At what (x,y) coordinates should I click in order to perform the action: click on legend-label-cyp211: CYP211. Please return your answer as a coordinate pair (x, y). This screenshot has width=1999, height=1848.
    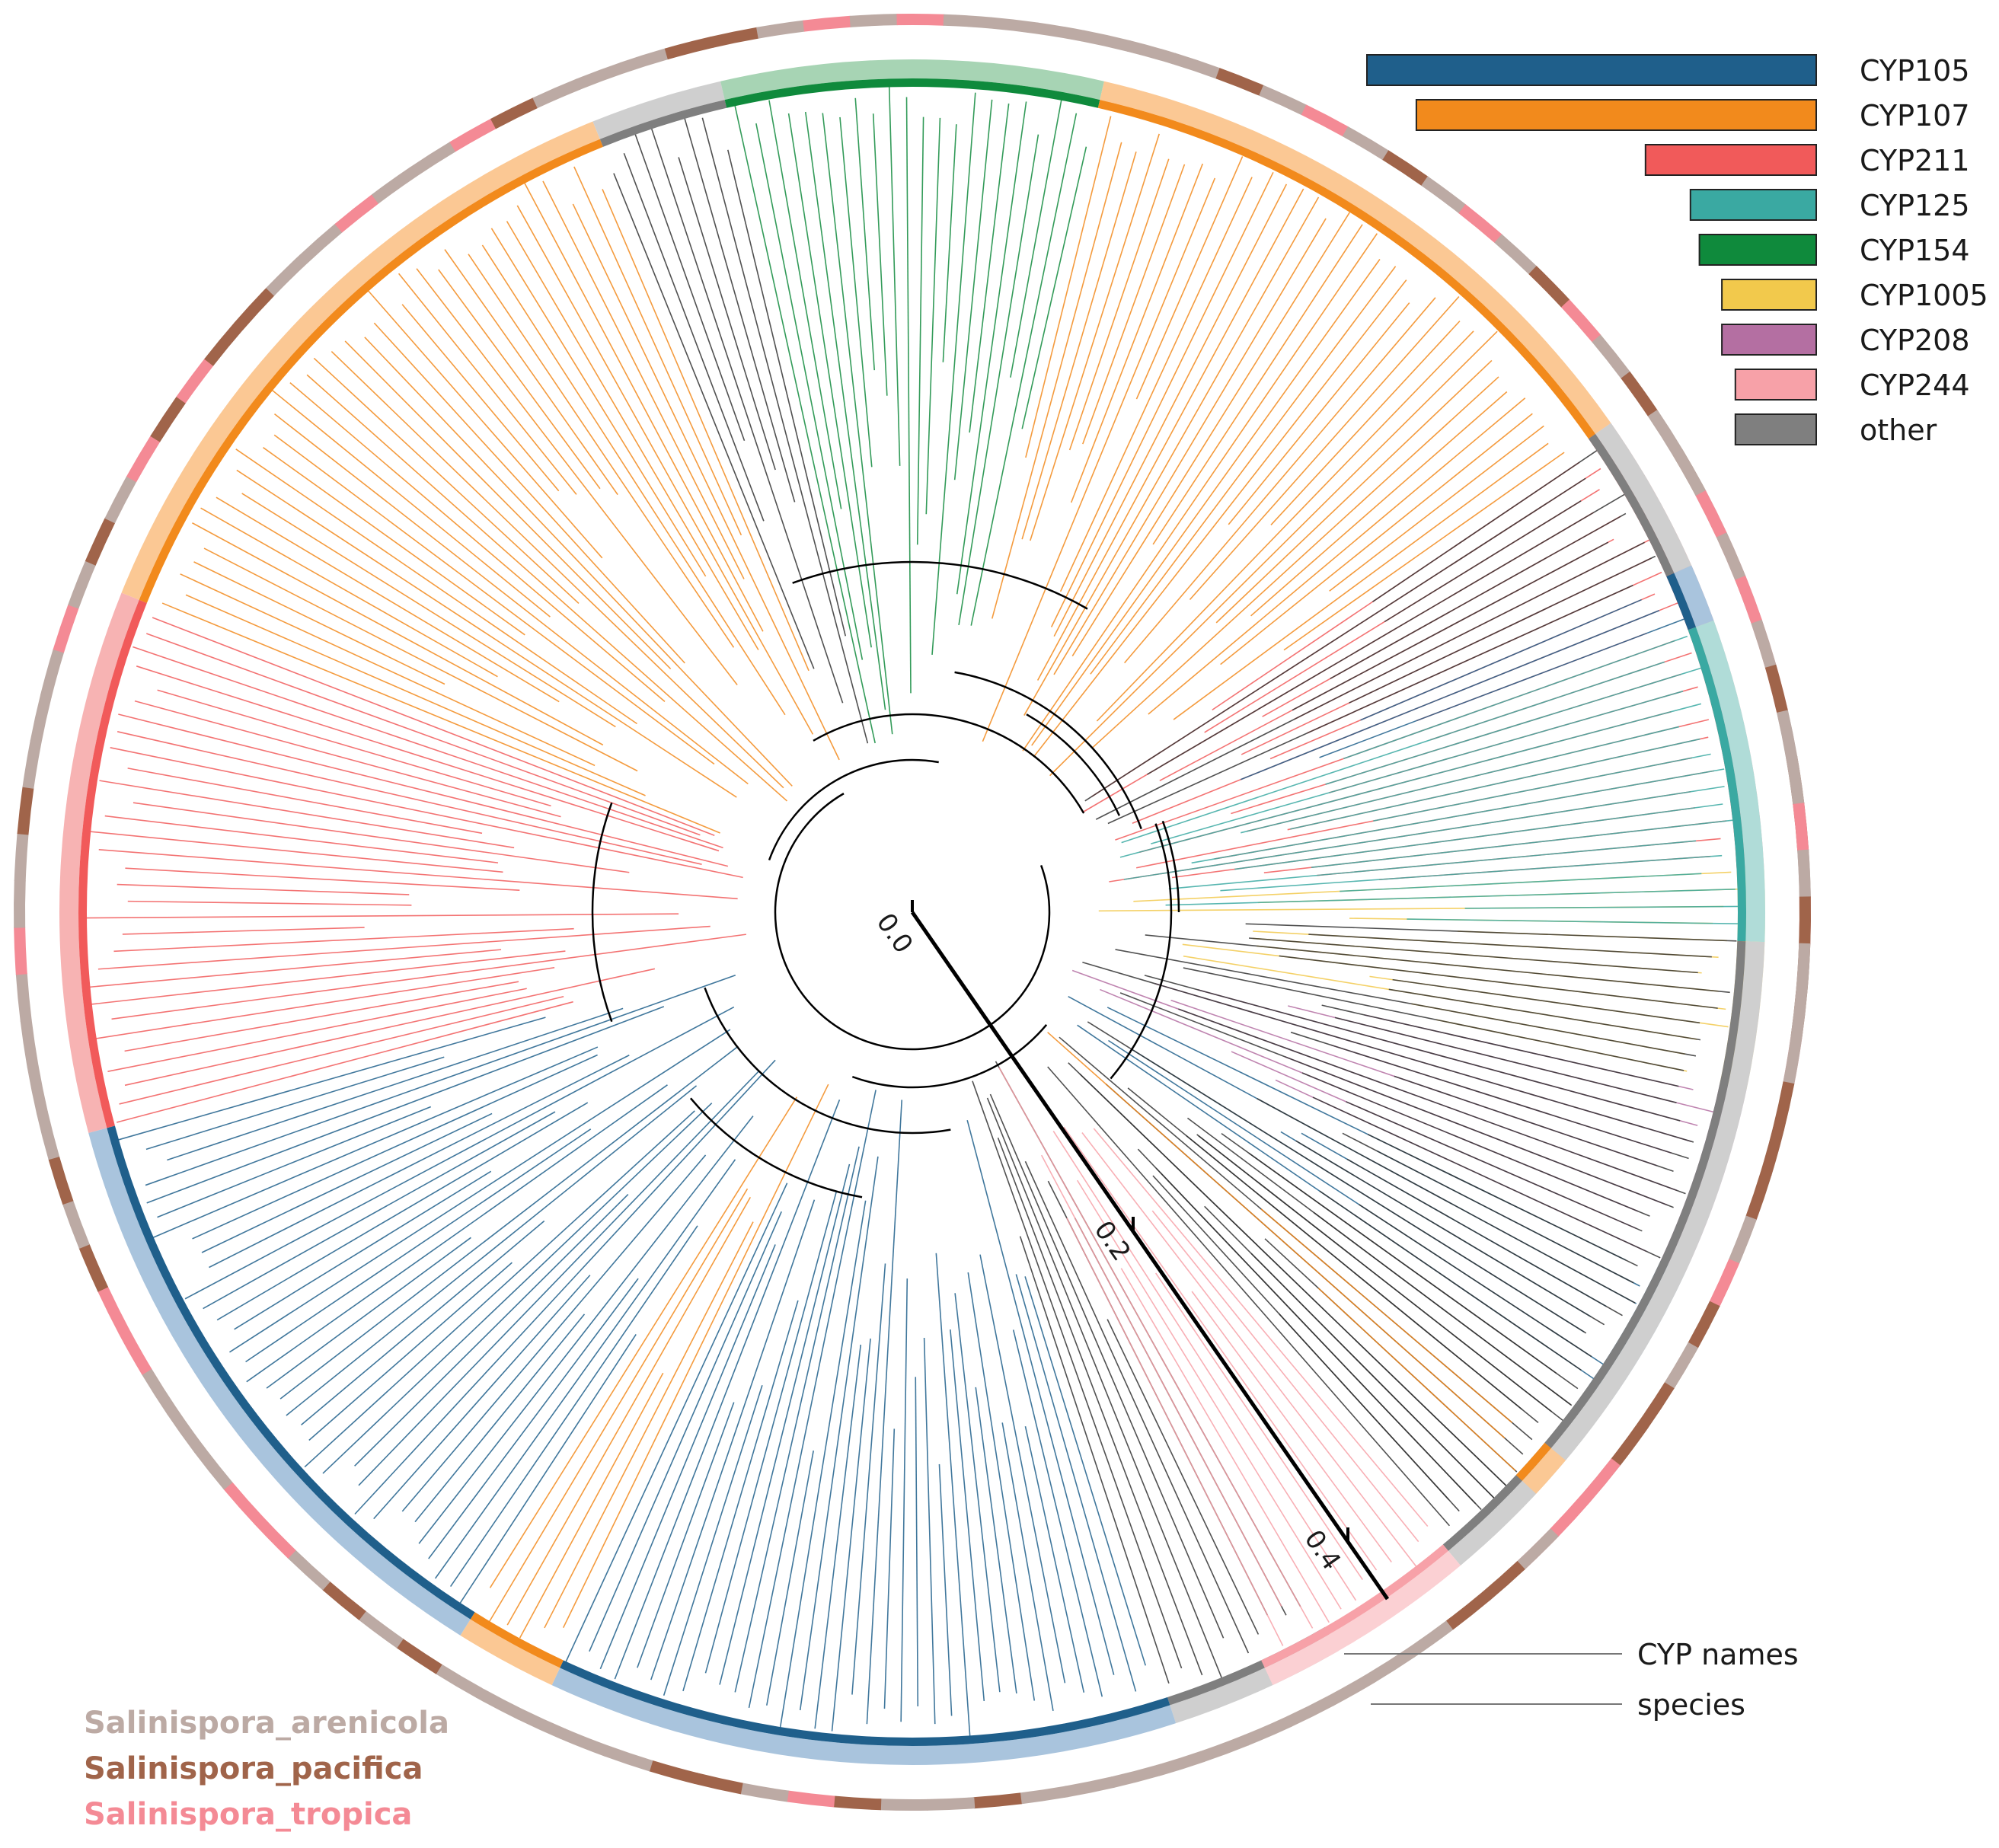
    Looking at the image, I should click on (1915, 160).